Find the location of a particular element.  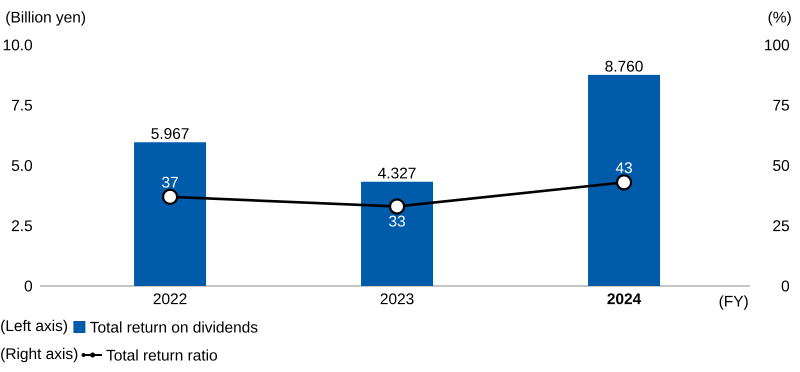

y2-tick-label: 25 is located at coordinates (781, 226).